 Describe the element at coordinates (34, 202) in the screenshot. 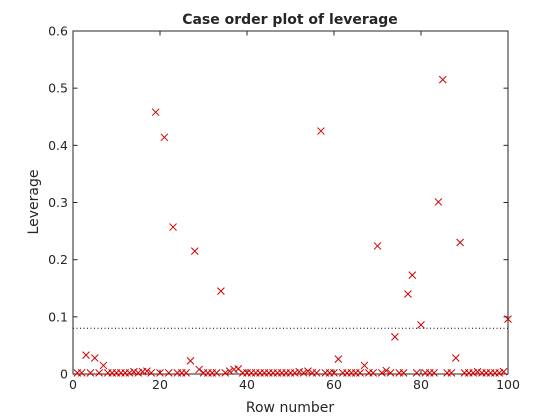

I see `y-axis-label: Leverage` at that location.